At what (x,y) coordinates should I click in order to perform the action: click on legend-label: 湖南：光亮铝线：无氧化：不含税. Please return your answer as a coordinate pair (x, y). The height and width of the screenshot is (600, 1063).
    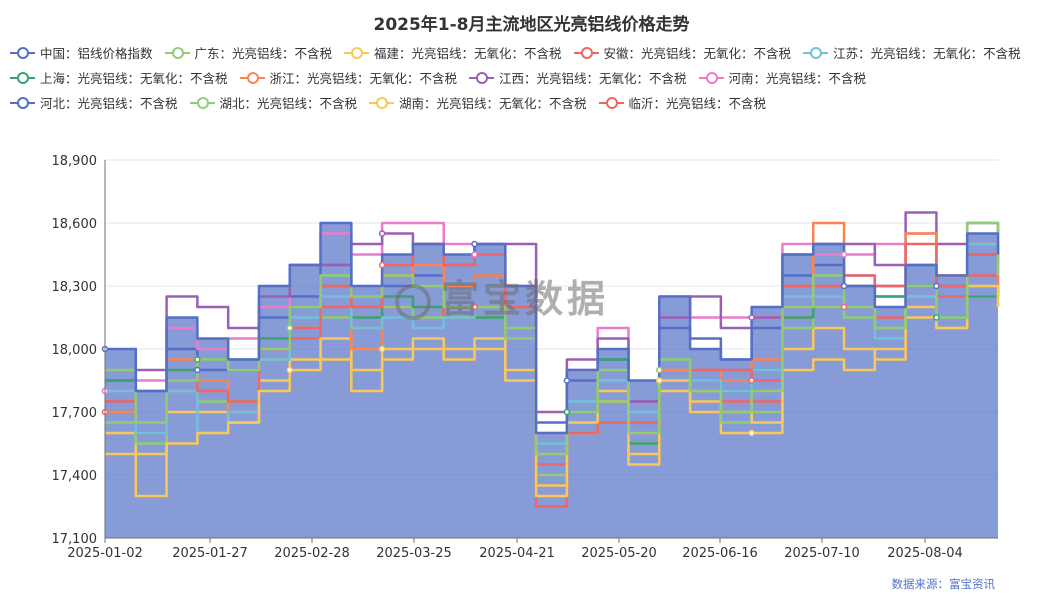
    Looking at the image, I should click on (493, 103).